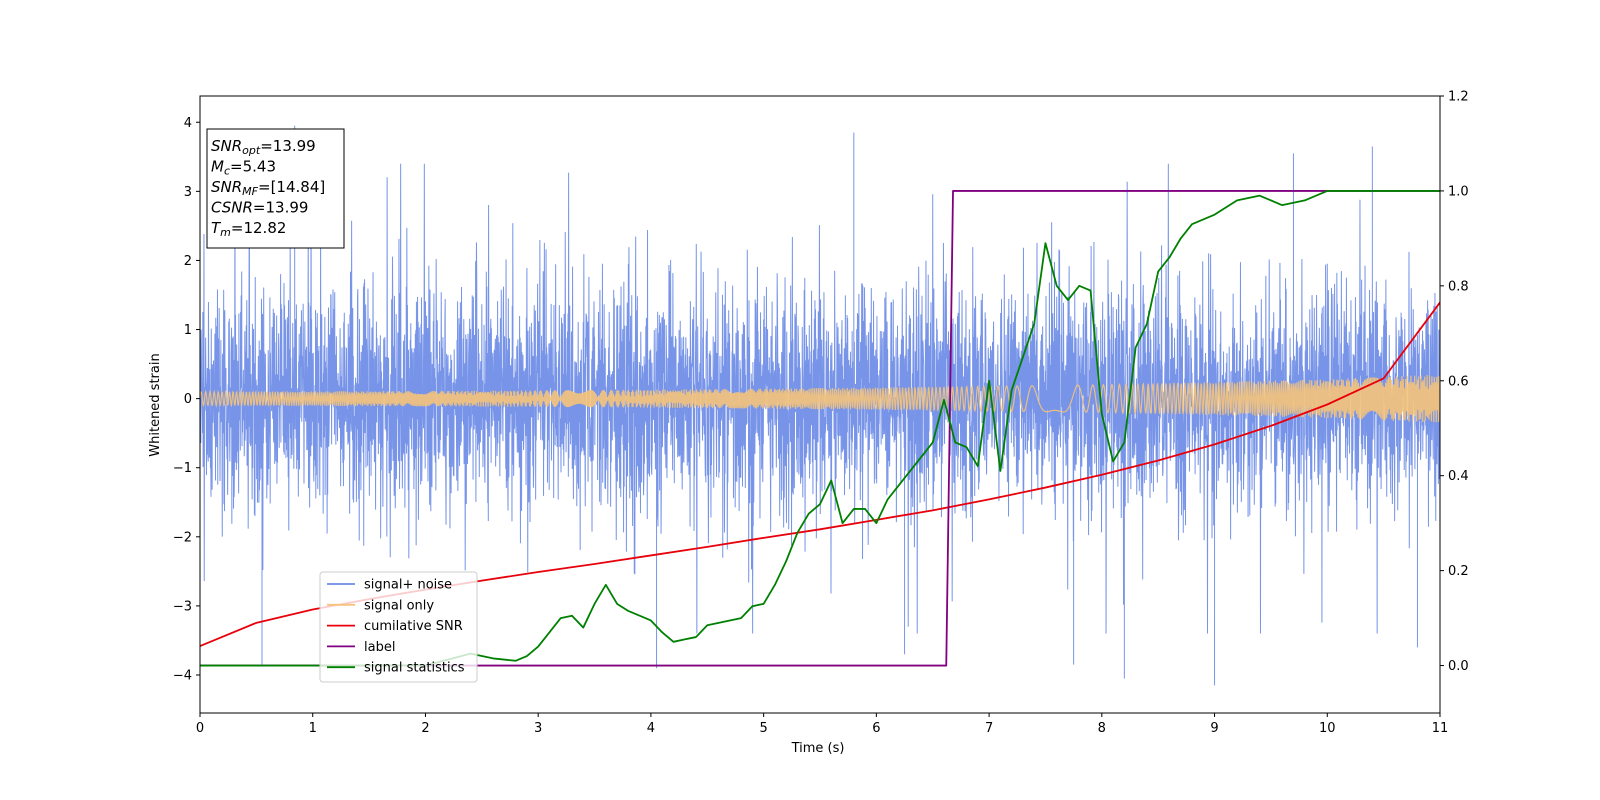  I want to click on x-axis-label: Time (s), so click(818, 748).